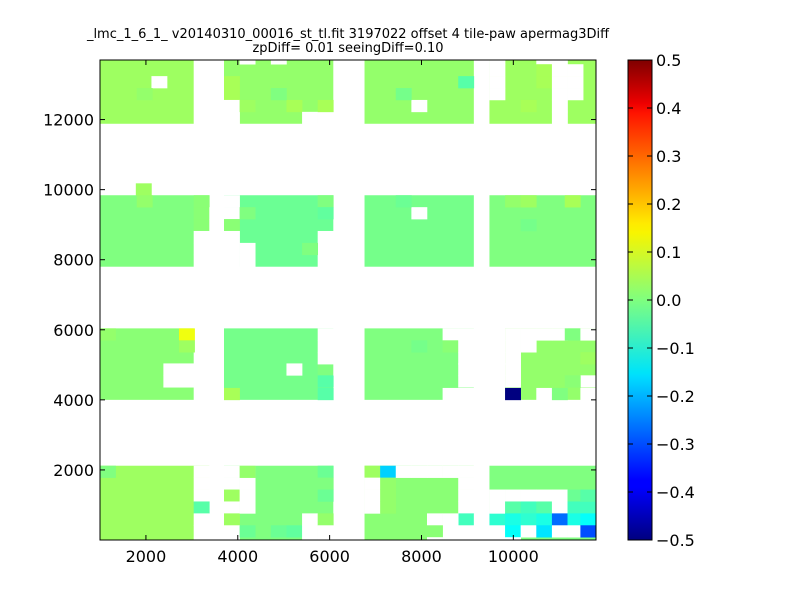 The width and height of the screenshot is (800, 600). I want to click on colorbar-tick-label: −0.3, so click(675, 444).